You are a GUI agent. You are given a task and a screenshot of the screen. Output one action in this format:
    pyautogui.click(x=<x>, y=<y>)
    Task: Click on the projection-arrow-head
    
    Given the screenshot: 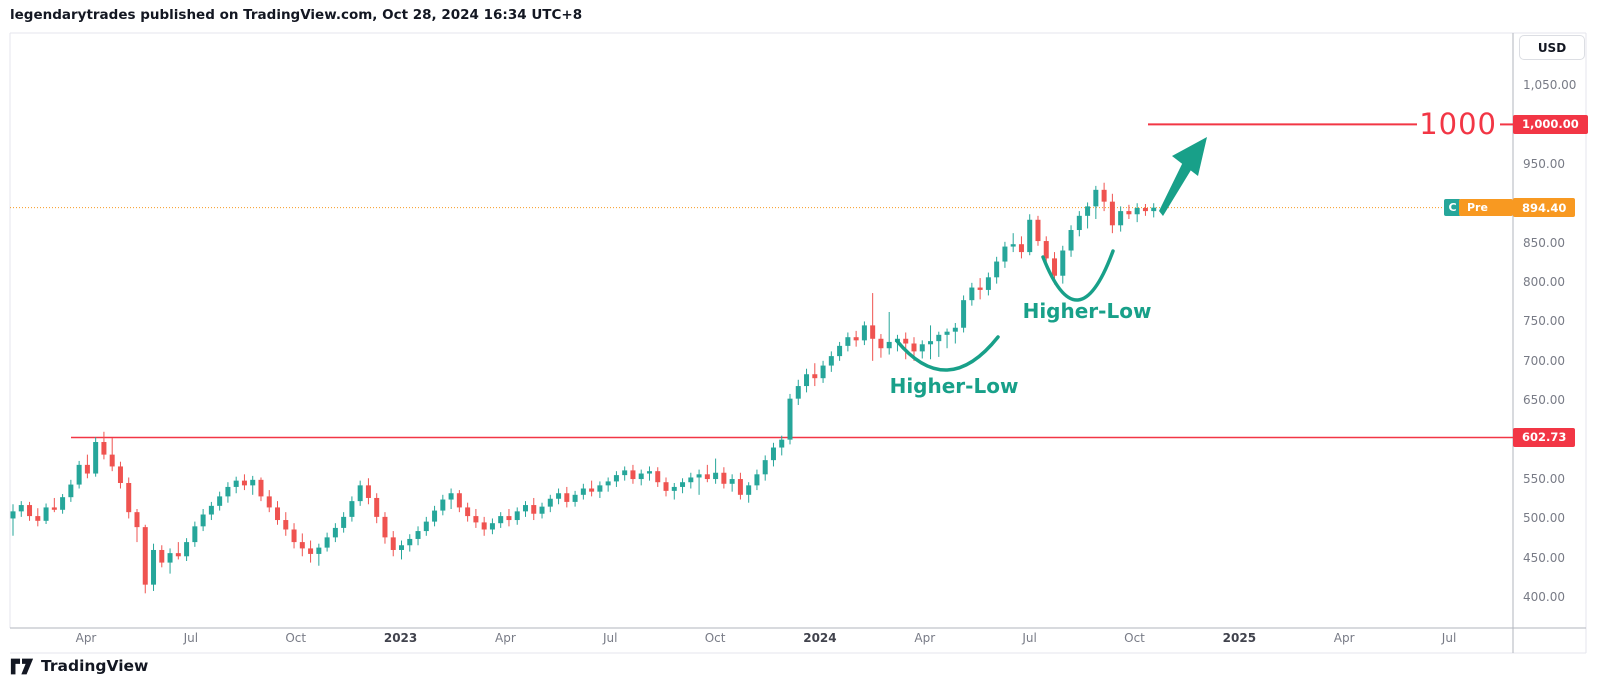 What is the action you would take?
    pyautogui.click(x=1189, y=156)
    